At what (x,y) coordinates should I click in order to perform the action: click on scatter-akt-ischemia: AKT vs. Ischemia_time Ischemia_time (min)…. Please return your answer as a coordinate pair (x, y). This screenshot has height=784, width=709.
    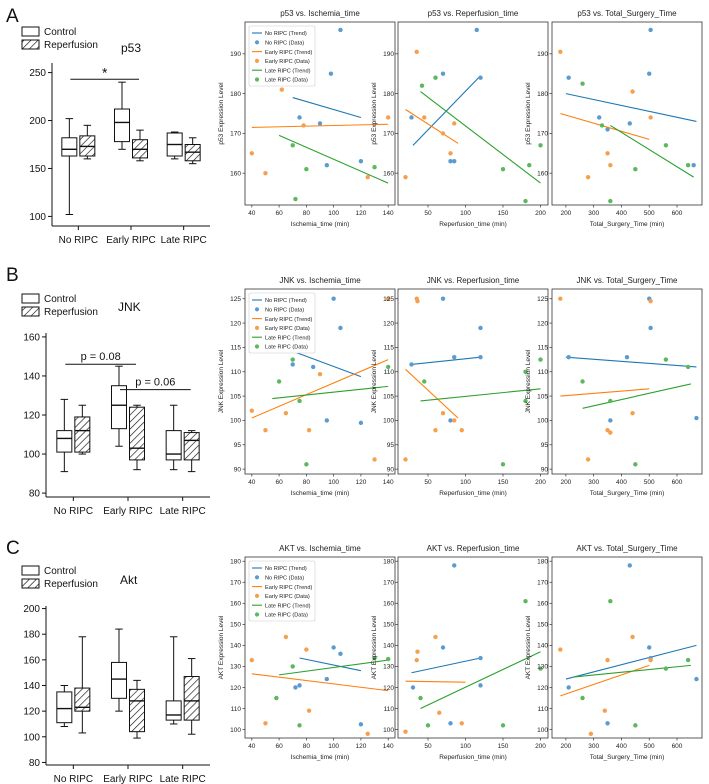
    Looking at the image, I should click on (307, 652).